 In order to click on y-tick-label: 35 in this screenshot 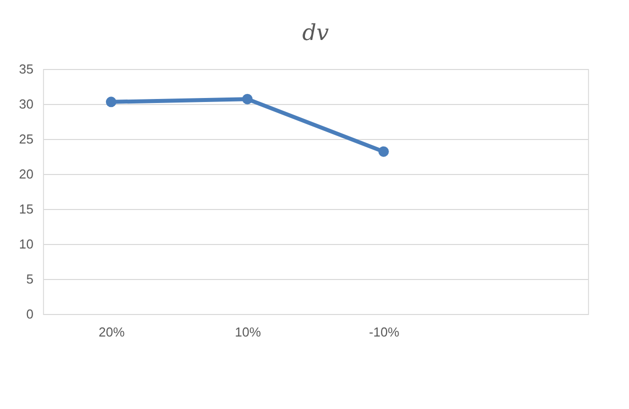, I will do `click(26, 69)`.